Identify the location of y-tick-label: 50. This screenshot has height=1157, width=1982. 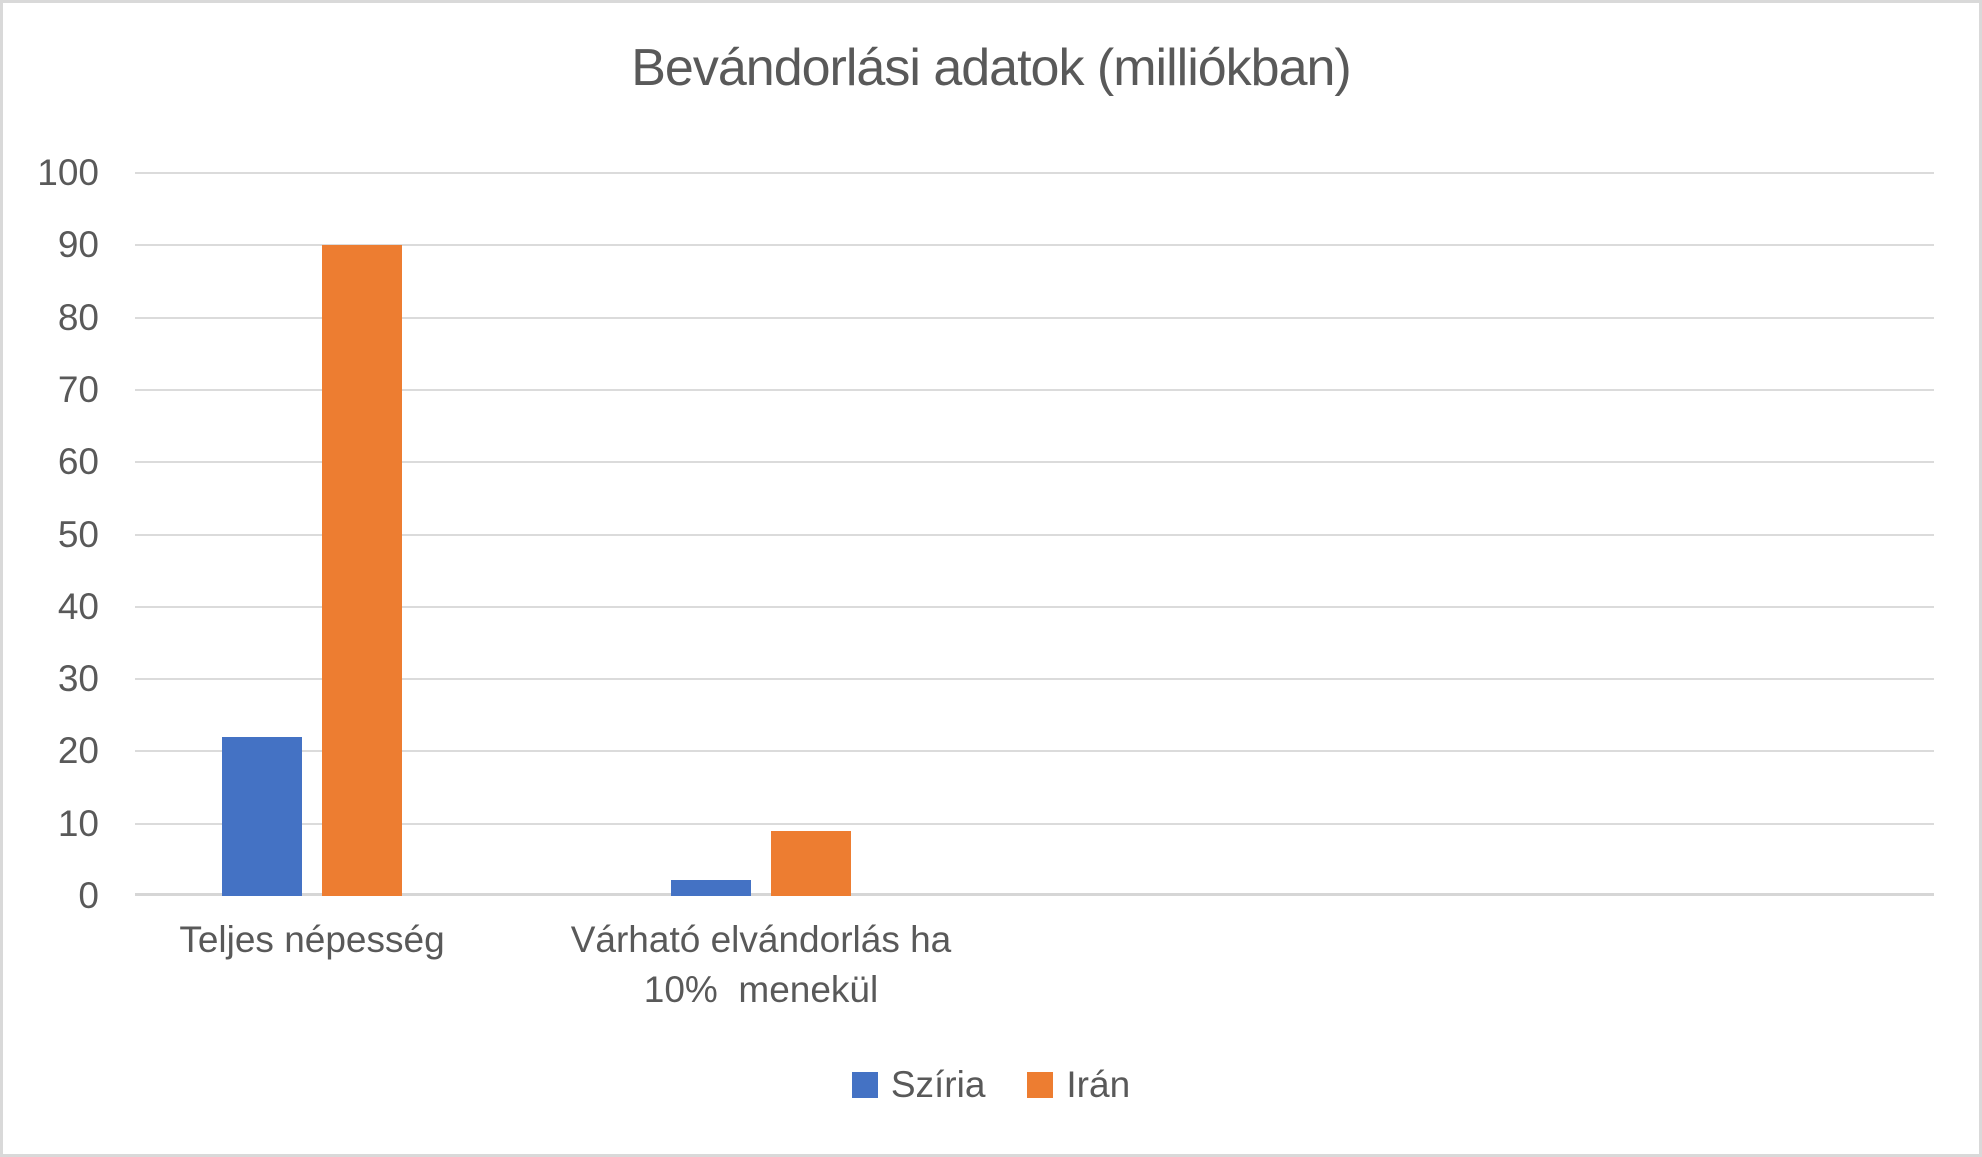
(78, 534).